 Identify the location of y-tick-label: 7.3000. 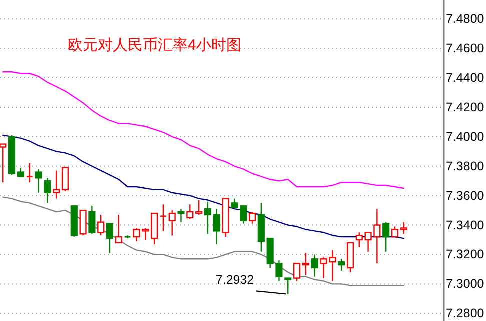
(465, 284).